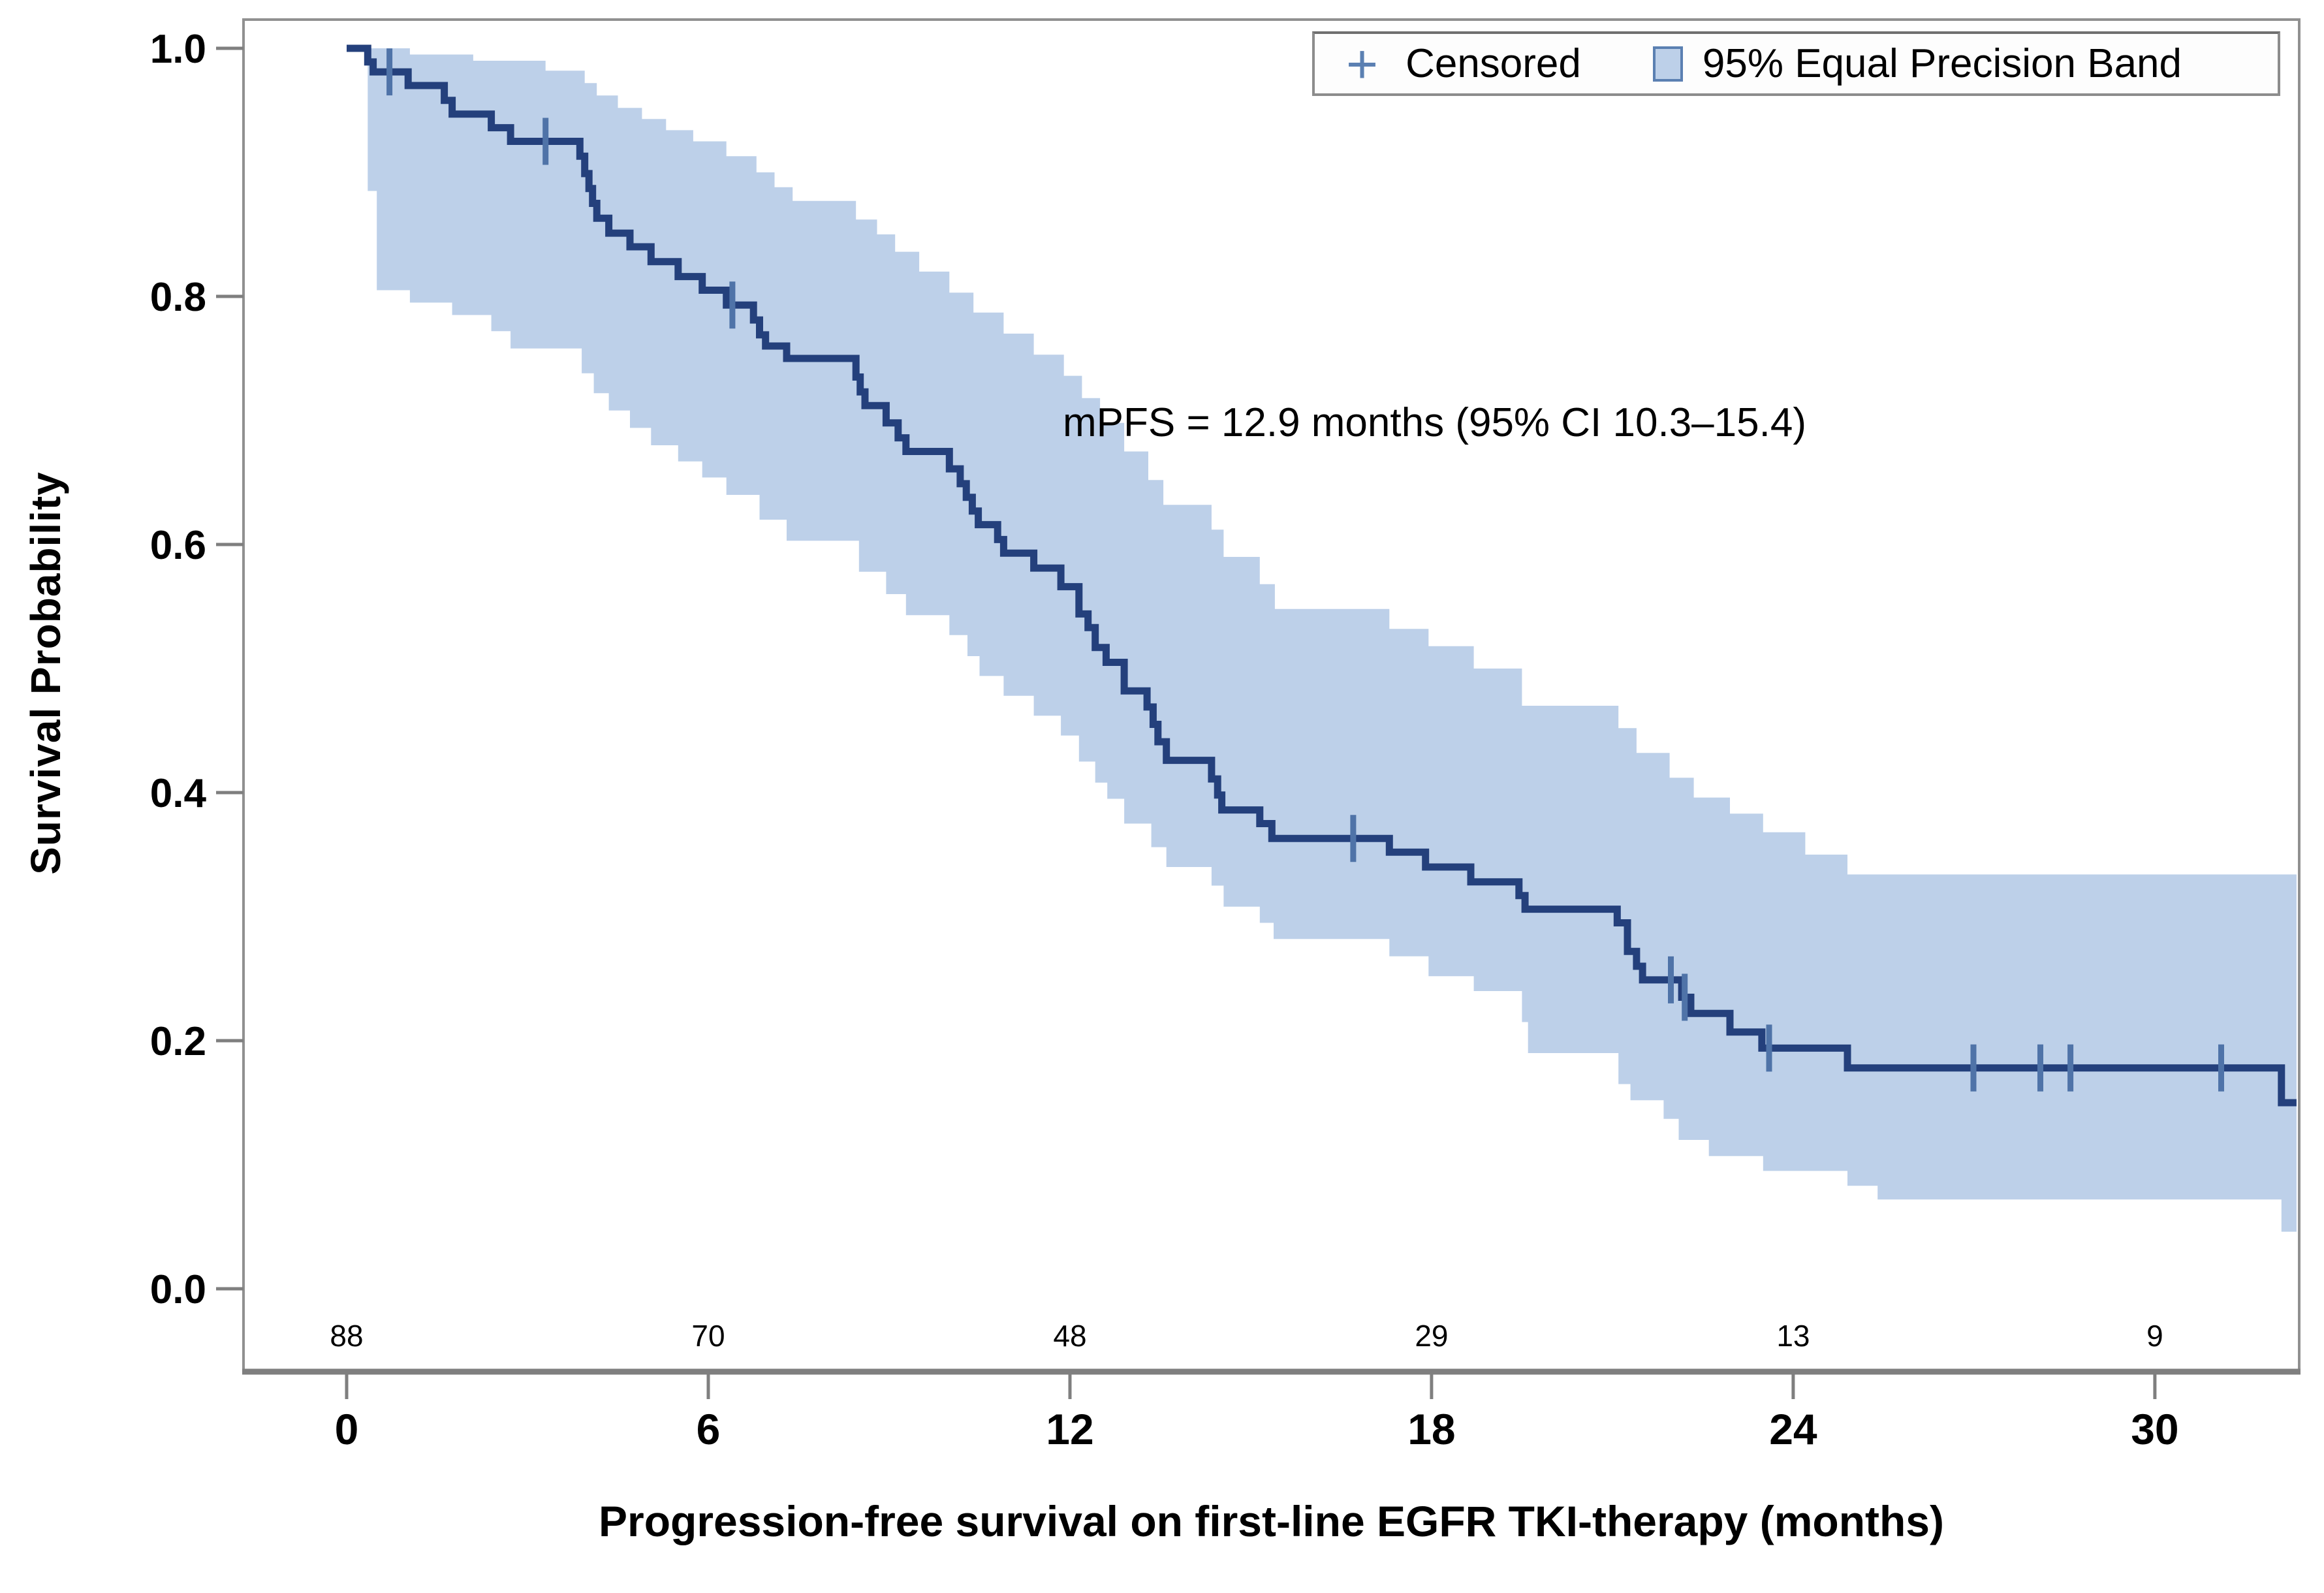 This screenshot has height=1593, width=2324. I want to click on y-tick-label: 1.0, so click(178, 49).